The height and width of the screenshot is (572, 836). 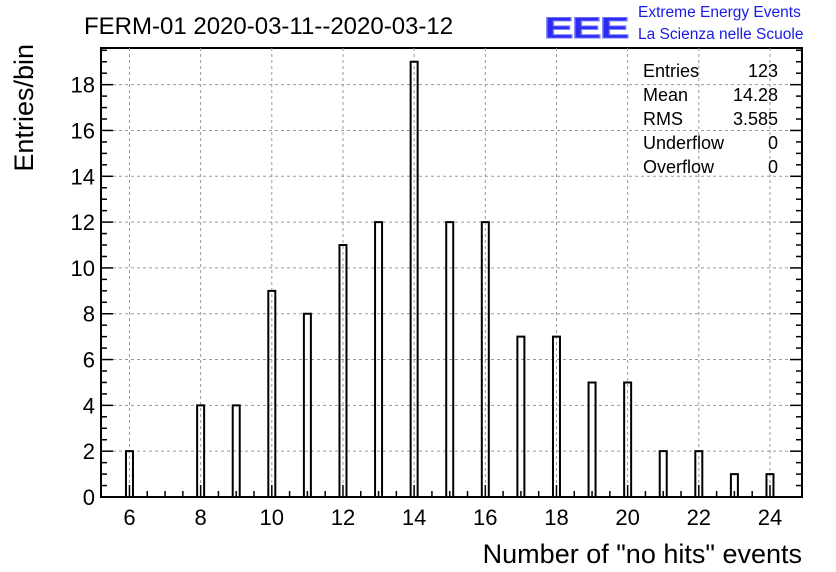 What do you see at coordinates (699, 517) in the screenshot?
I see `x-tick-label: 22` at bounding box center [699, 517].